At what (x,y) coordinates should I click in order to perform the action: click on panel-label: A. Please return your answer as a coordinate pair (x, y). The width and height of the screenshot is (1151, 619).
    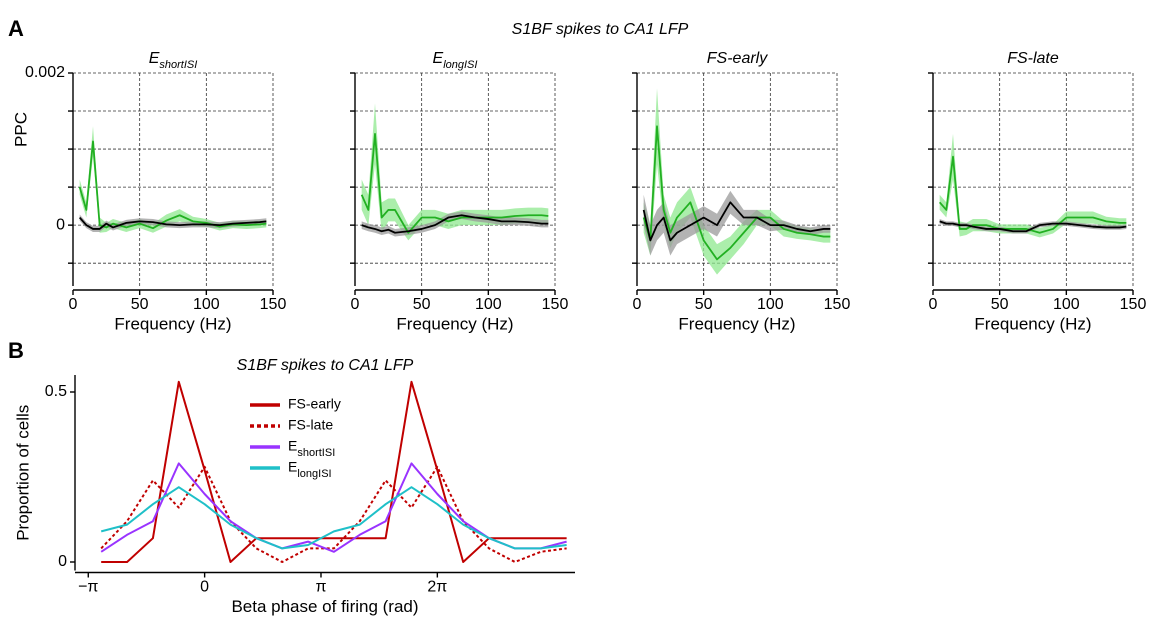
    Looking at the image, I should click on (16, 28).